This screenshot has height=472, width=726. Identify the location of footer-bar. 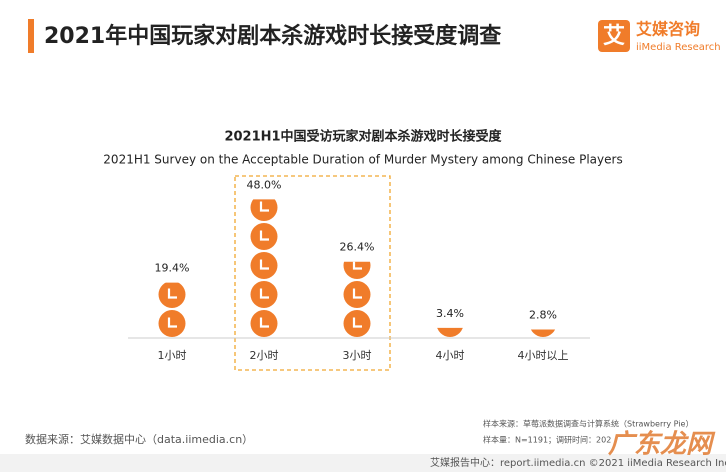
(363, 463).